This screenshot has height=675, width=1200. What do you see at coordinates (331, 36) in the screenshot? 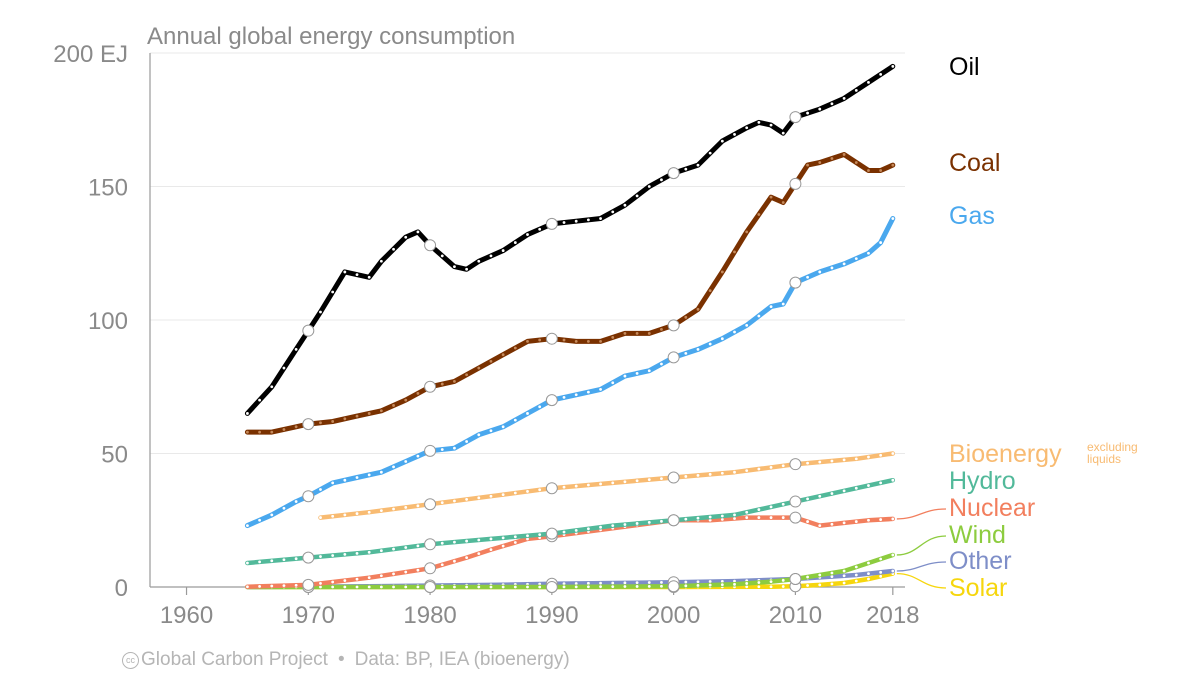
I see `chart-title: Annual global energy consumption` at bounding box center [331, 36].